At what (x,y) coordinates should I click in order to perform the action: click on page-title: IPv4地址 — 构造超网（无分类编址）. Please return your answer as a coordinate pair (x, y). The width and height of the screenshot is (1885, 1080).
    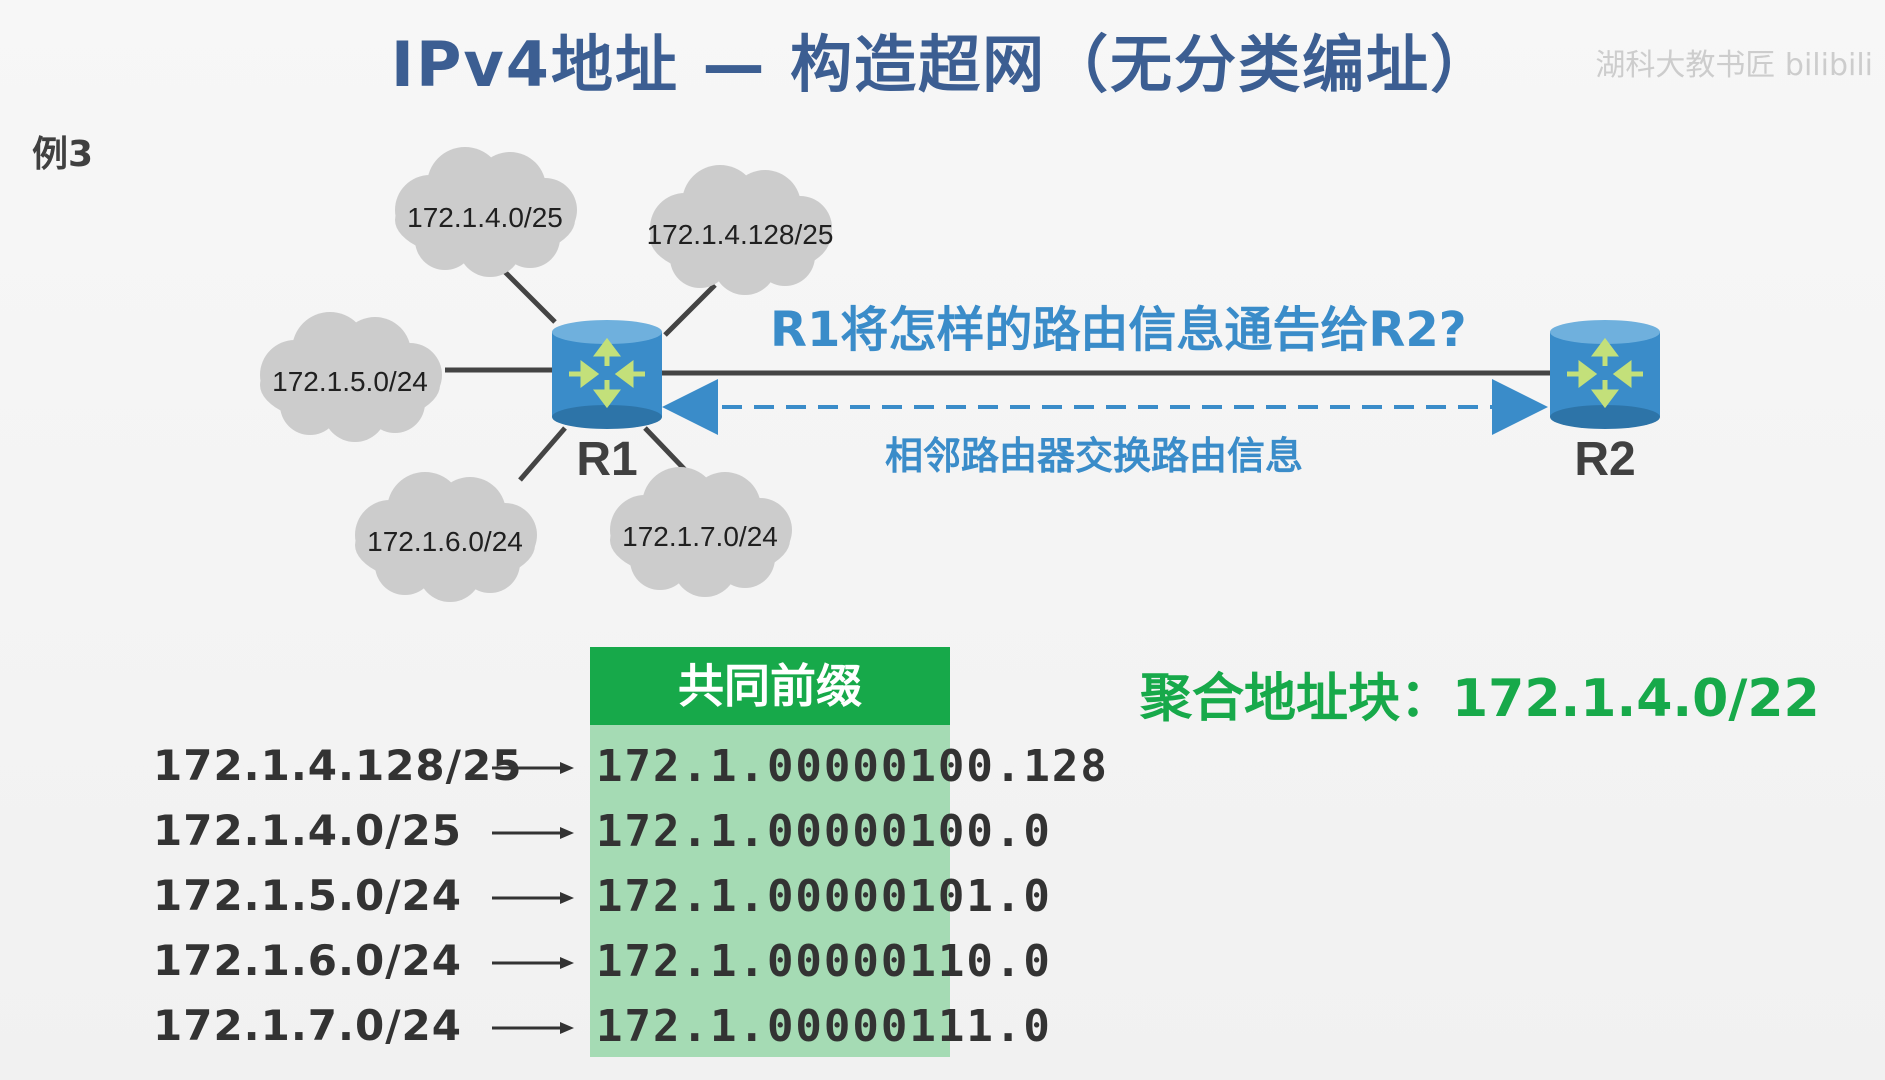
    Looking at the image, I should click on (942, 64).